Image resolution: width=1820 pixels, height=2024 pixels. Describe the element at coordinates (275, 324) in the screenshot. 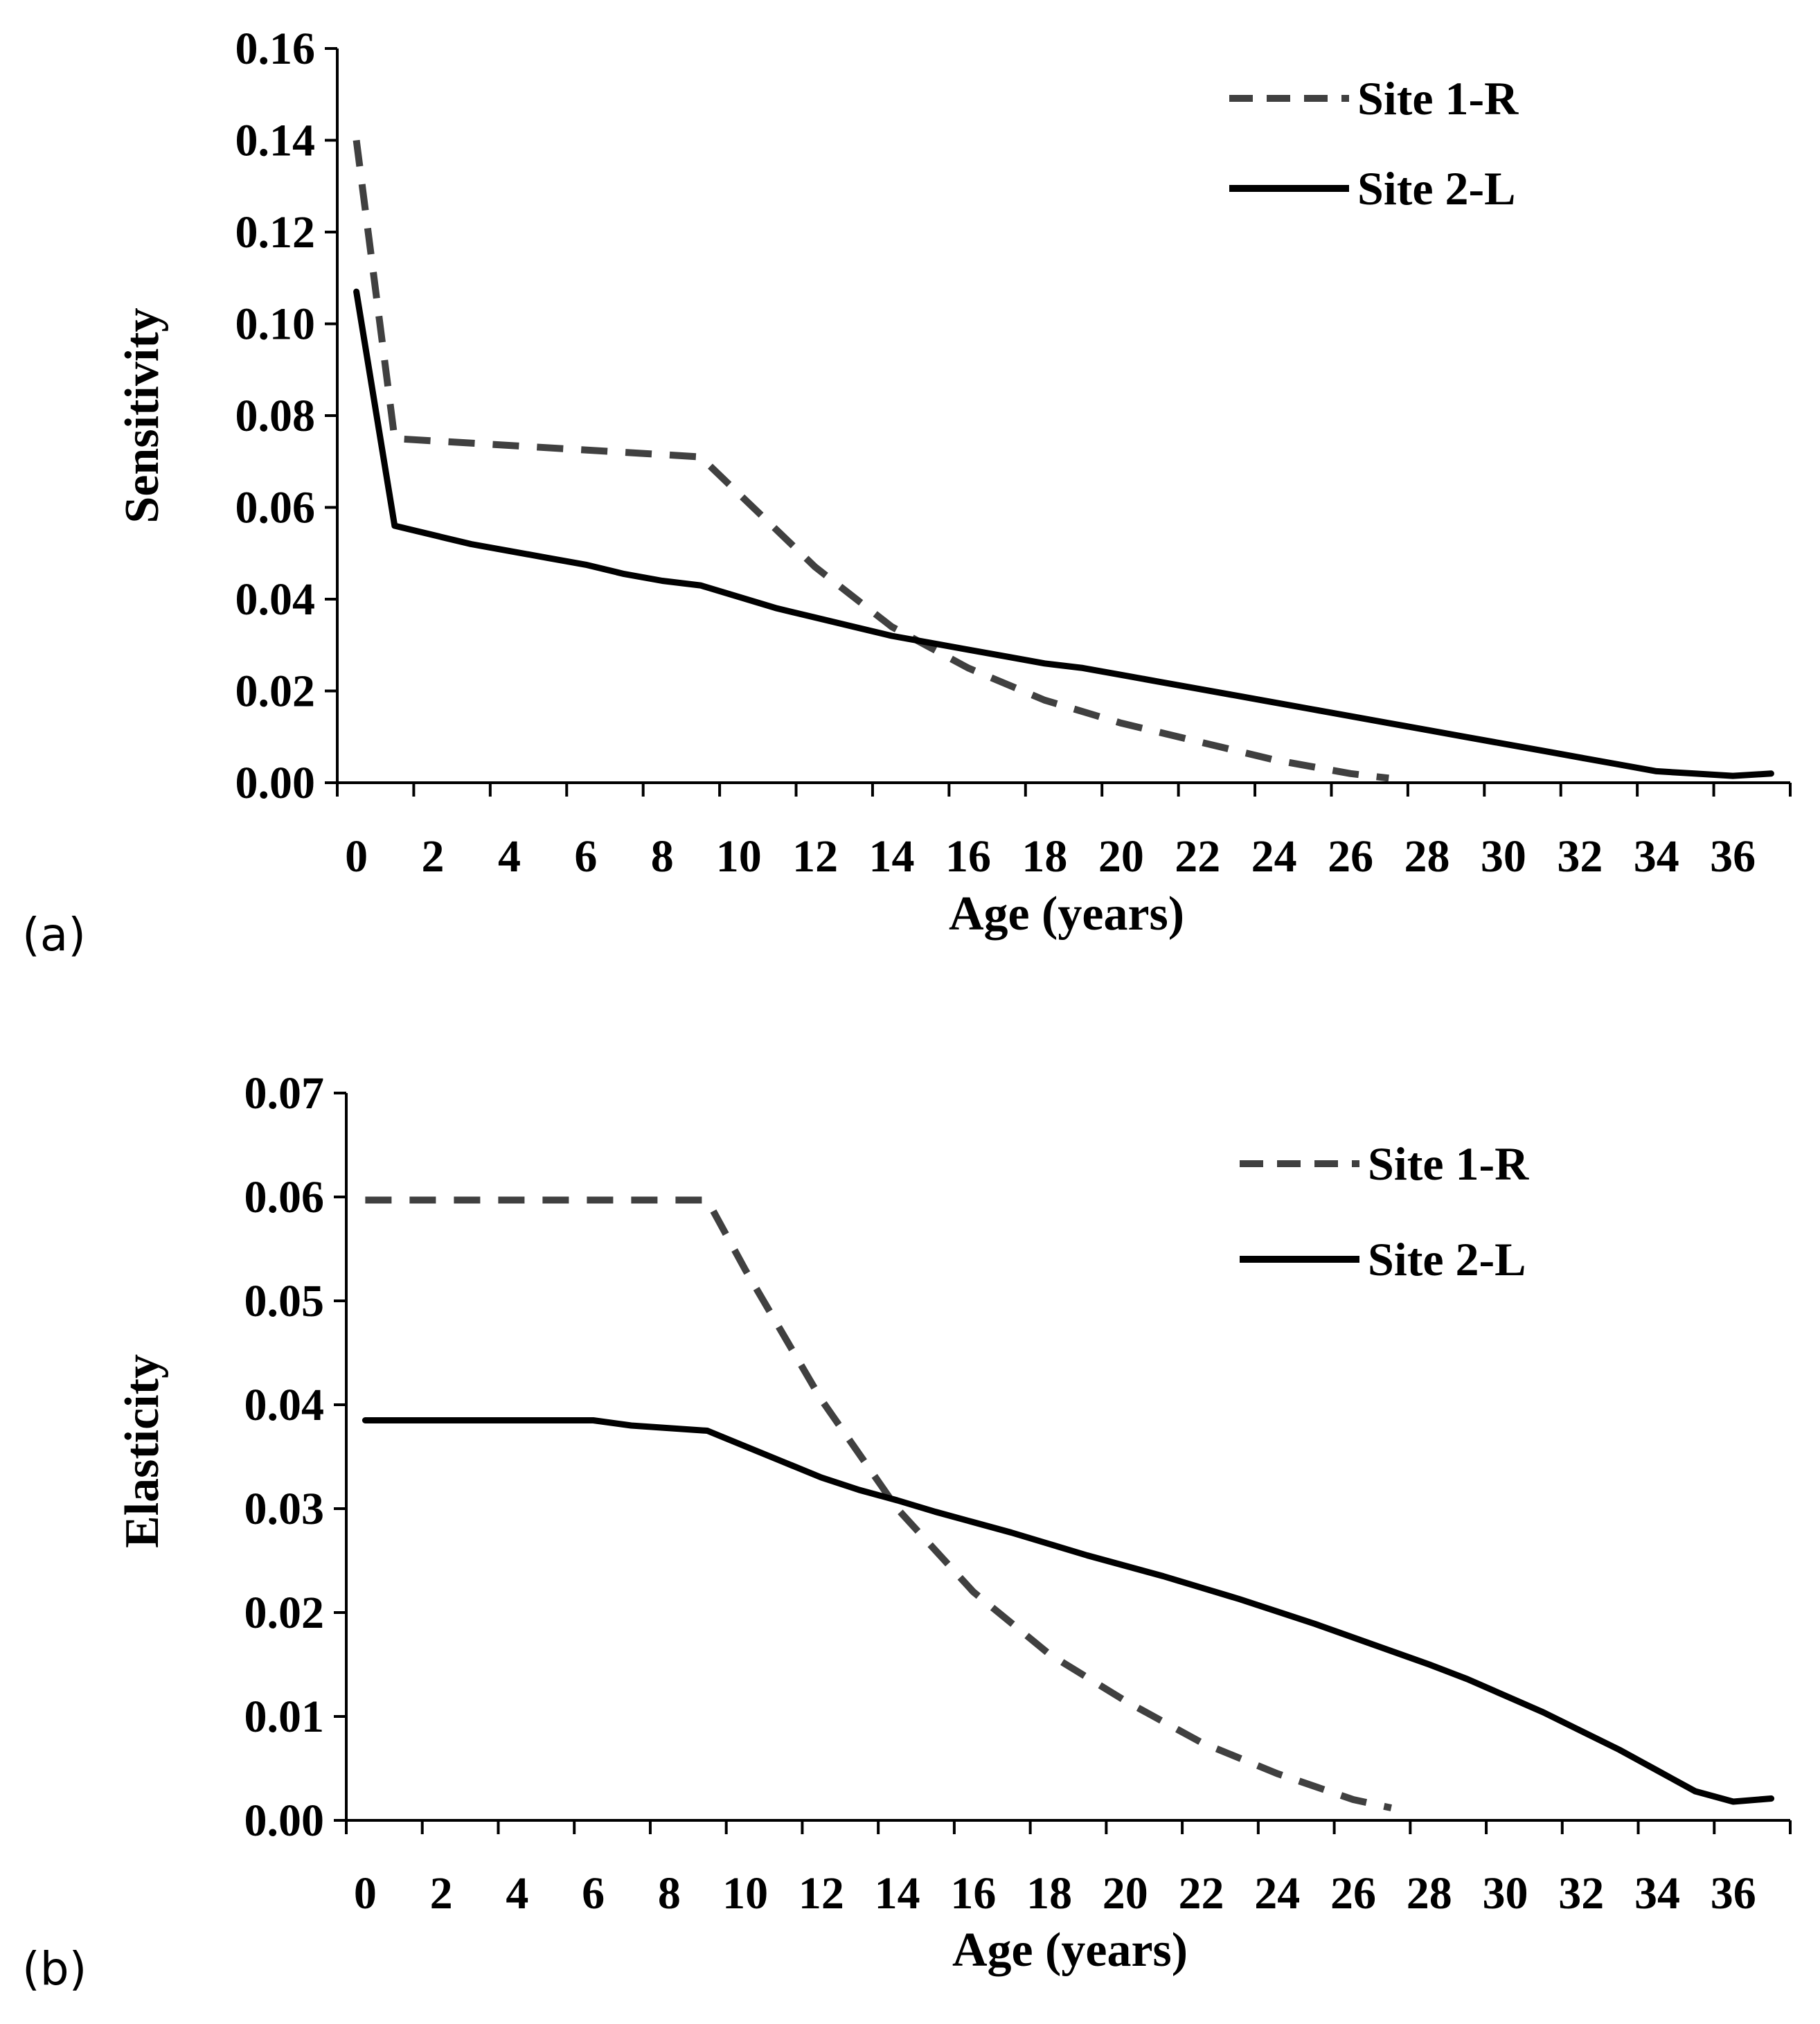

I see `panel-a-y-tick-label: 0.10` at that location.